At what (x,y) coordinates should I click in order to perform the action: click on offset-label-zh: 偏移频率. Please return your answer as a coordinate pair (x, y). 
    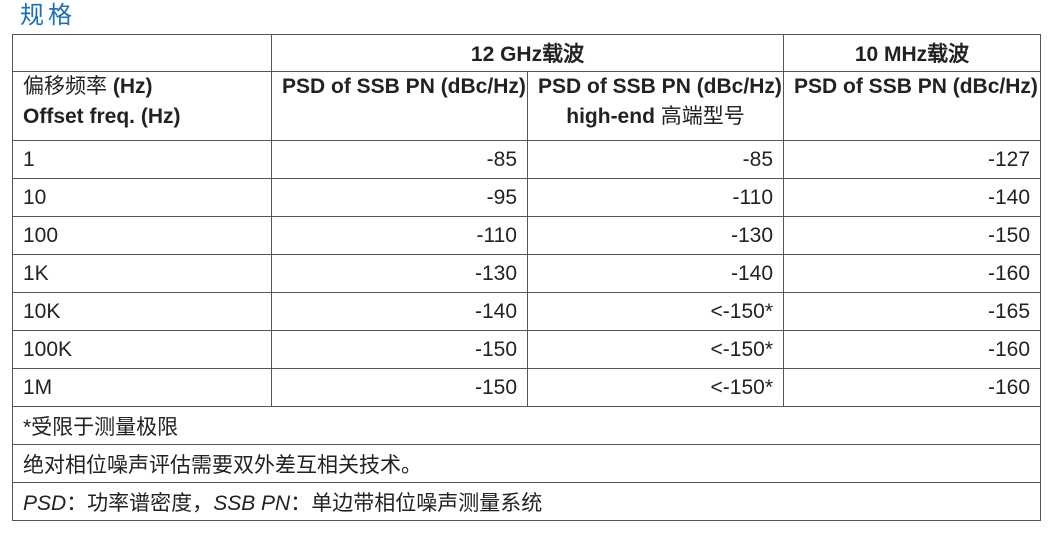
    Looking at the image, I should click on (65, 86).